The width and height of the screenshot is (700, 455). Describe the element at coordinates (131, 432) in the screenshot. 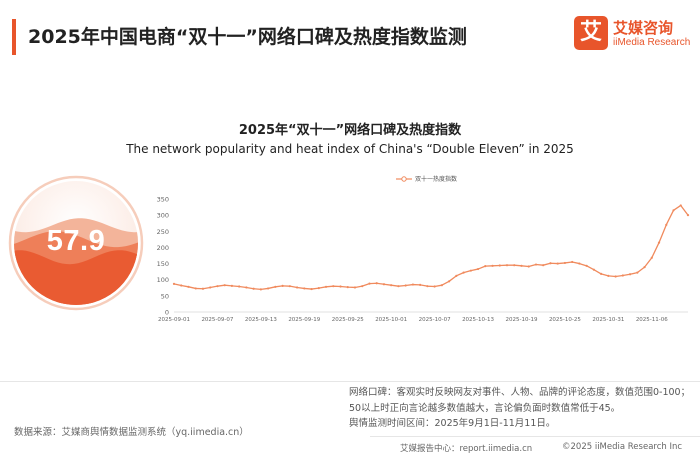

I see `data-source: 数据来源：艾媒商舆情数据监测系统（yq.iimedia.cn）` at that location.